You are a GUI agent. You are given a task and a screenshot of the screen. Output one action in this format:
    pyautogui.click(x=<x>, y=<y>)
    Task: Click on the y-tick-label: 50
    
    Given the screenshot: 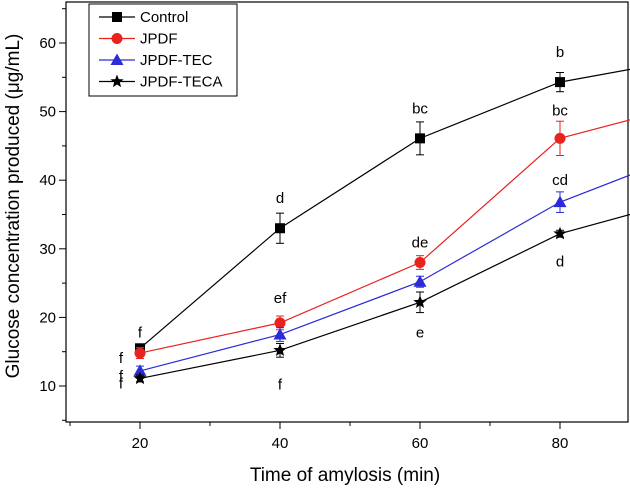 What is the action you would take?
    pyautogui.click(x=47, y=112)
    